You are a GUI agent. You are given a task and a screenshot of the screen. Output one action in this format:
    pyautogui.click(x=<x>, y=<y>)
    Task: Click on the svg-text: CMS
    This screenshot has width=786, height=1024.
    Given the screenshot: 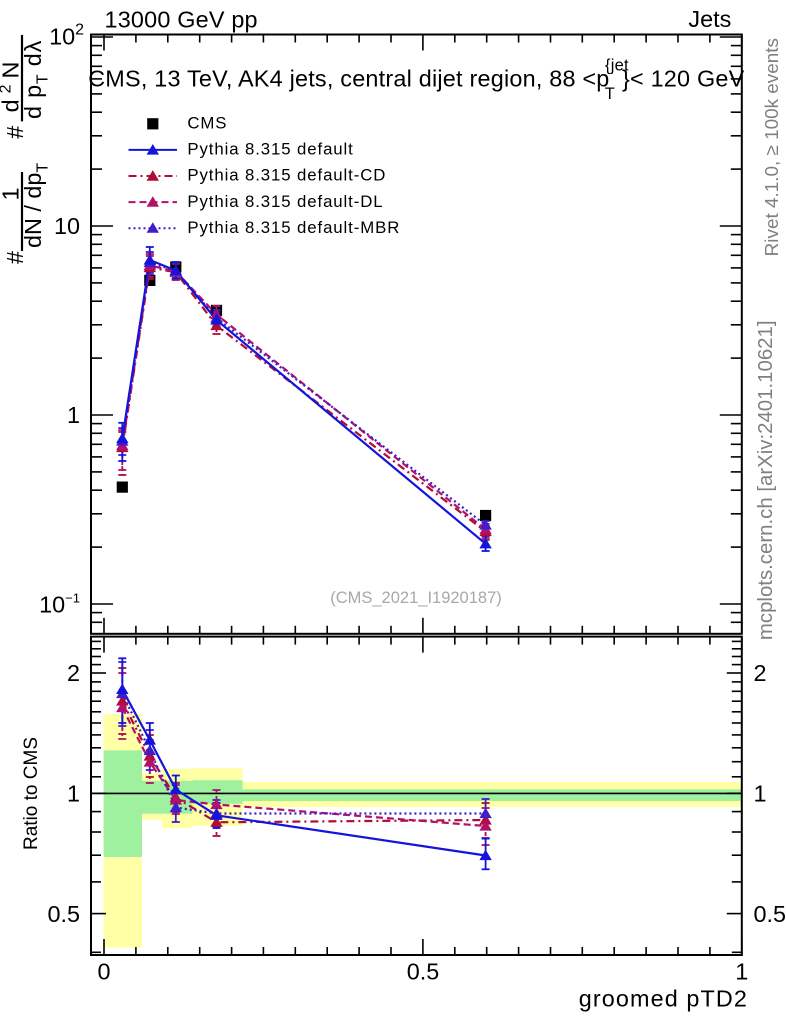 What is the action you would take?
    pyautogui.click(x=207, y=123)
    